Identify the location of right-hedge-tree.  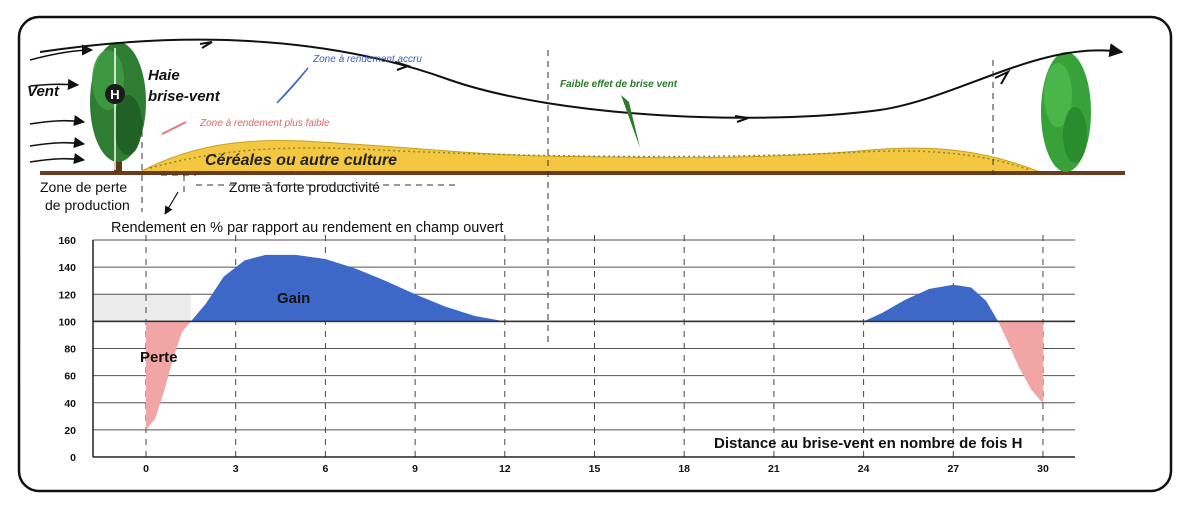
(1066, 112).